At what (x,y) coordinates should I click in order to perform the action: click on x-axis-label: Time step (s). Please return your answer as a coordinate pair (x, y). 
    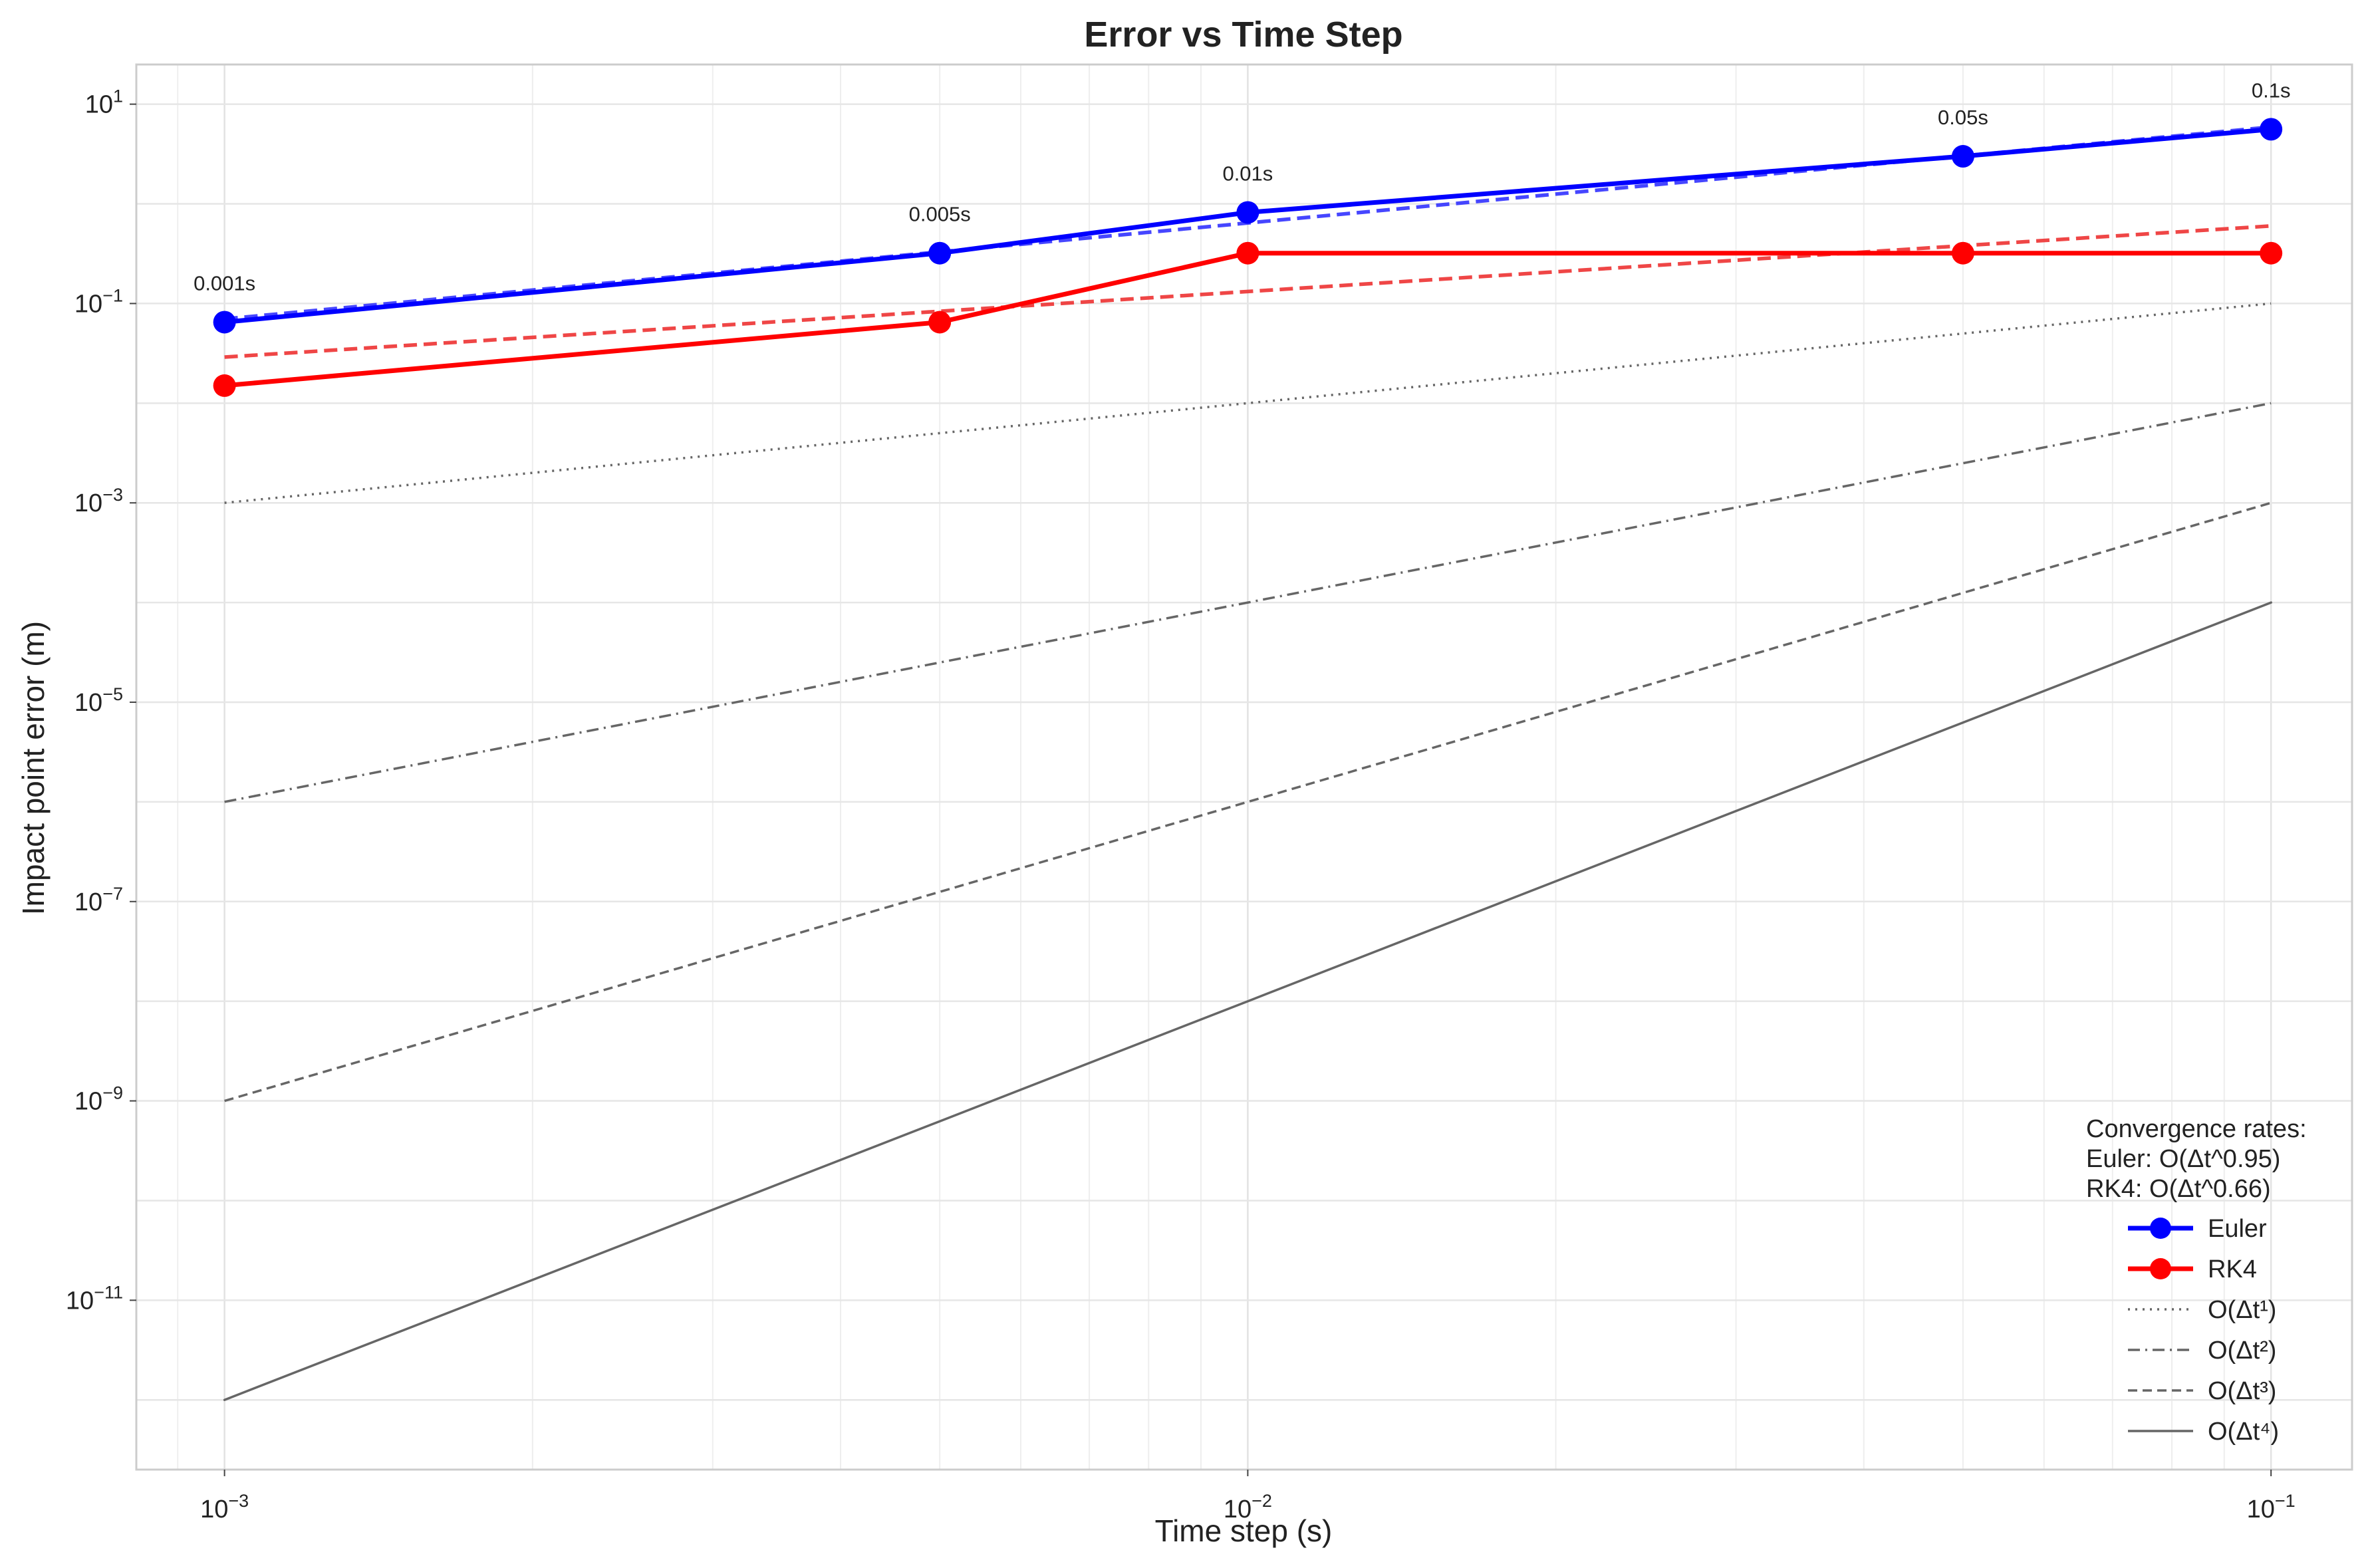
    Looking at the image, I should click on (1244, 1530).